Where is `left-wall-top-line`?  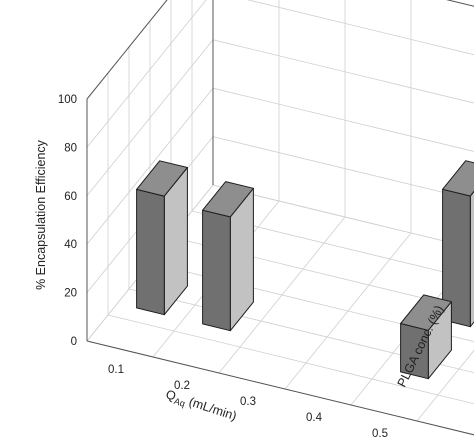 left-wall-top-line is located at coordinates (127, 50).